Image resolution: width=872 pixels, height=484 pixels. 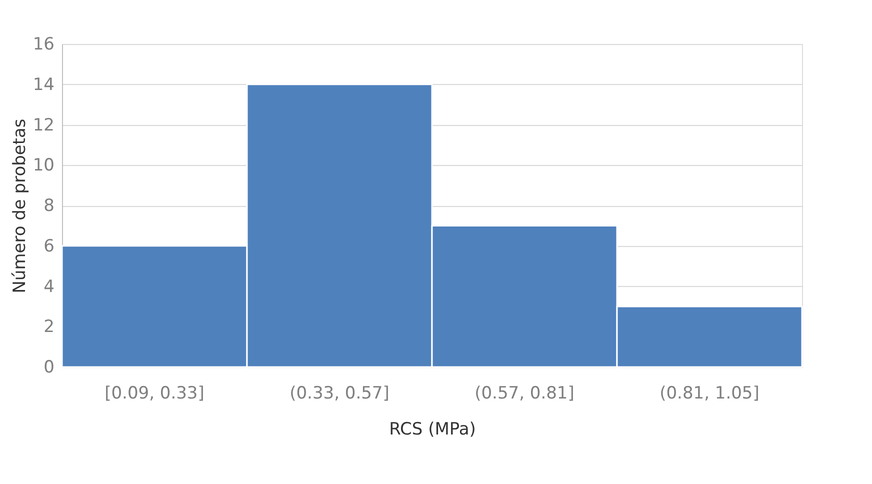 I want to click on y-tick-label: 6, so click(x=49, y=246).